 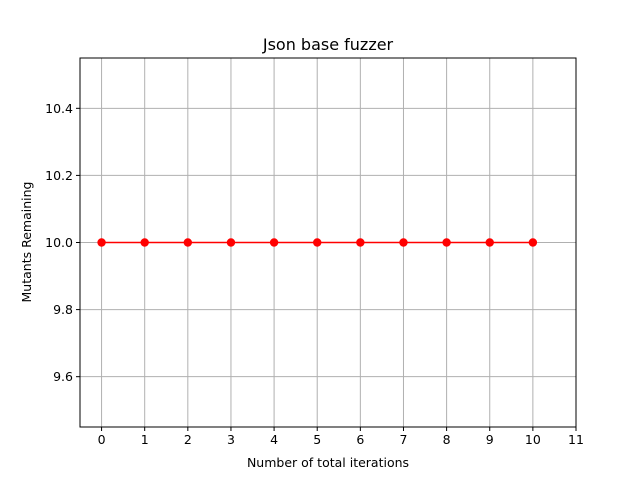 I want to click on x-tick-label: 11, so click(x=576, y=439).